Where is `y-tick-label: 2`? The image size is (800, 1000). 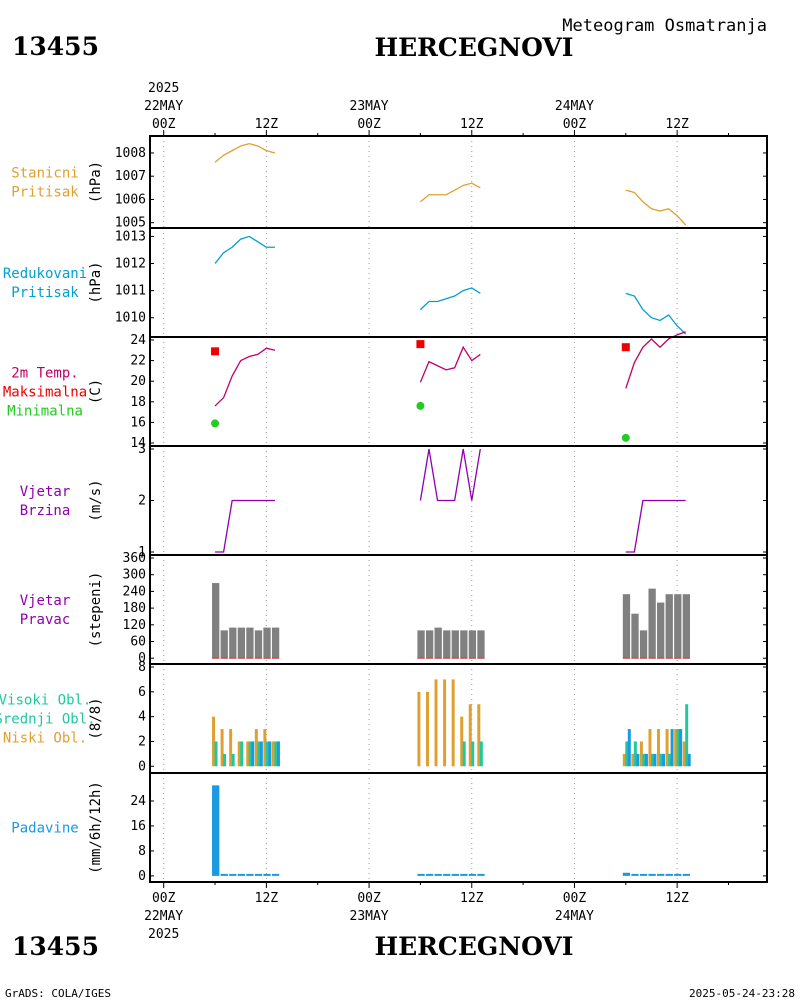 y-tick-label: 2 is located at coordinates (142, 741).